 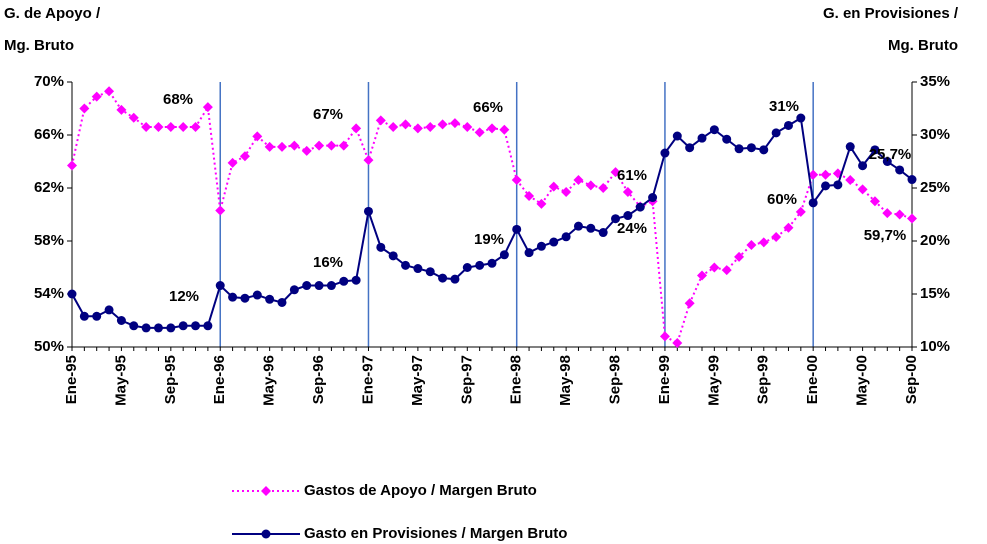 What do you see at coordinates (219, 379) in the screenshot?
I see `x-tick-label: Ene-96` at bounding box center [219, 379].